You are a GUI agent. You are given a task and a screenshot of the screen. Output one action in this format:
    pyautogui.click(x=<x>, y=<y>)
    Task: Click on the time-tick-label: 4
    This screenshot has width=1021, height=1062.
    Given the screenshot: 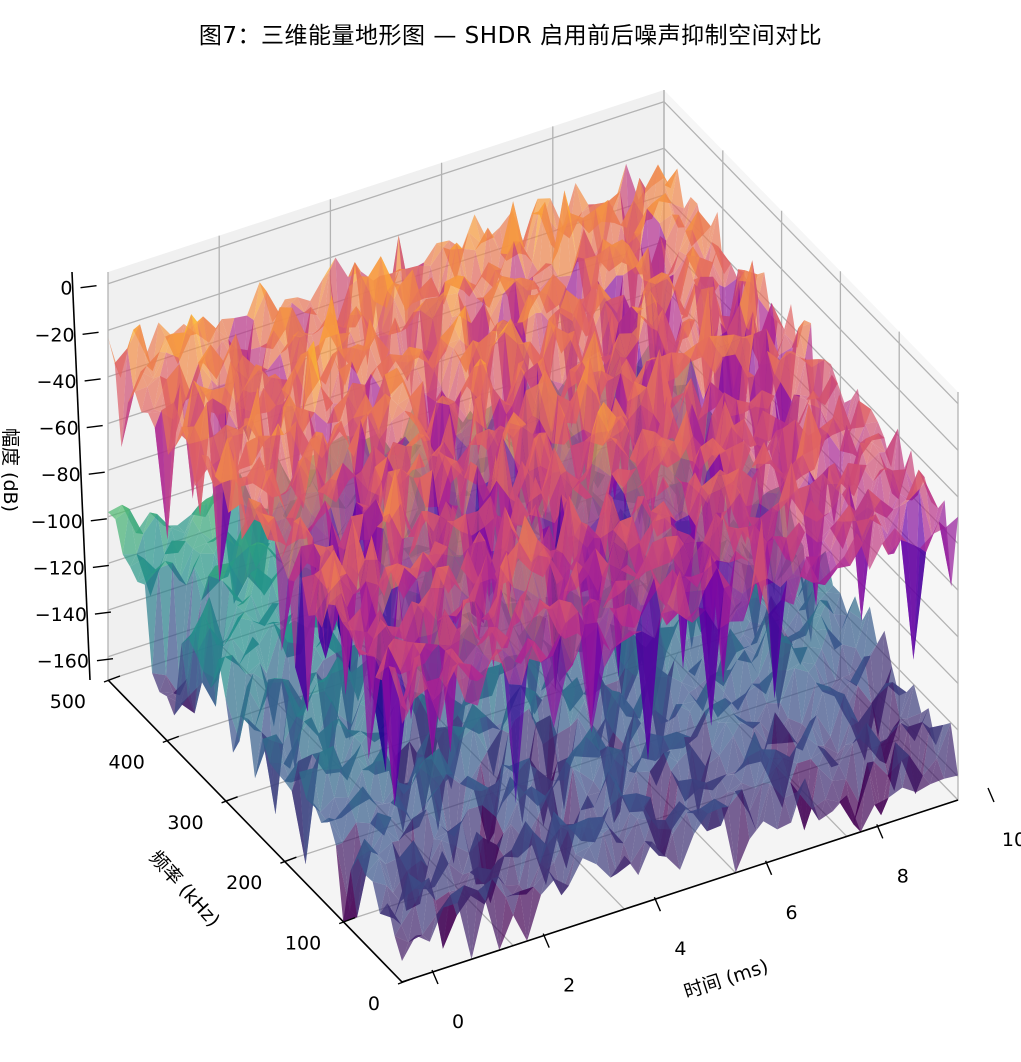 What is the action you would take?
    pyautogui.click(x=680, y=949)
    